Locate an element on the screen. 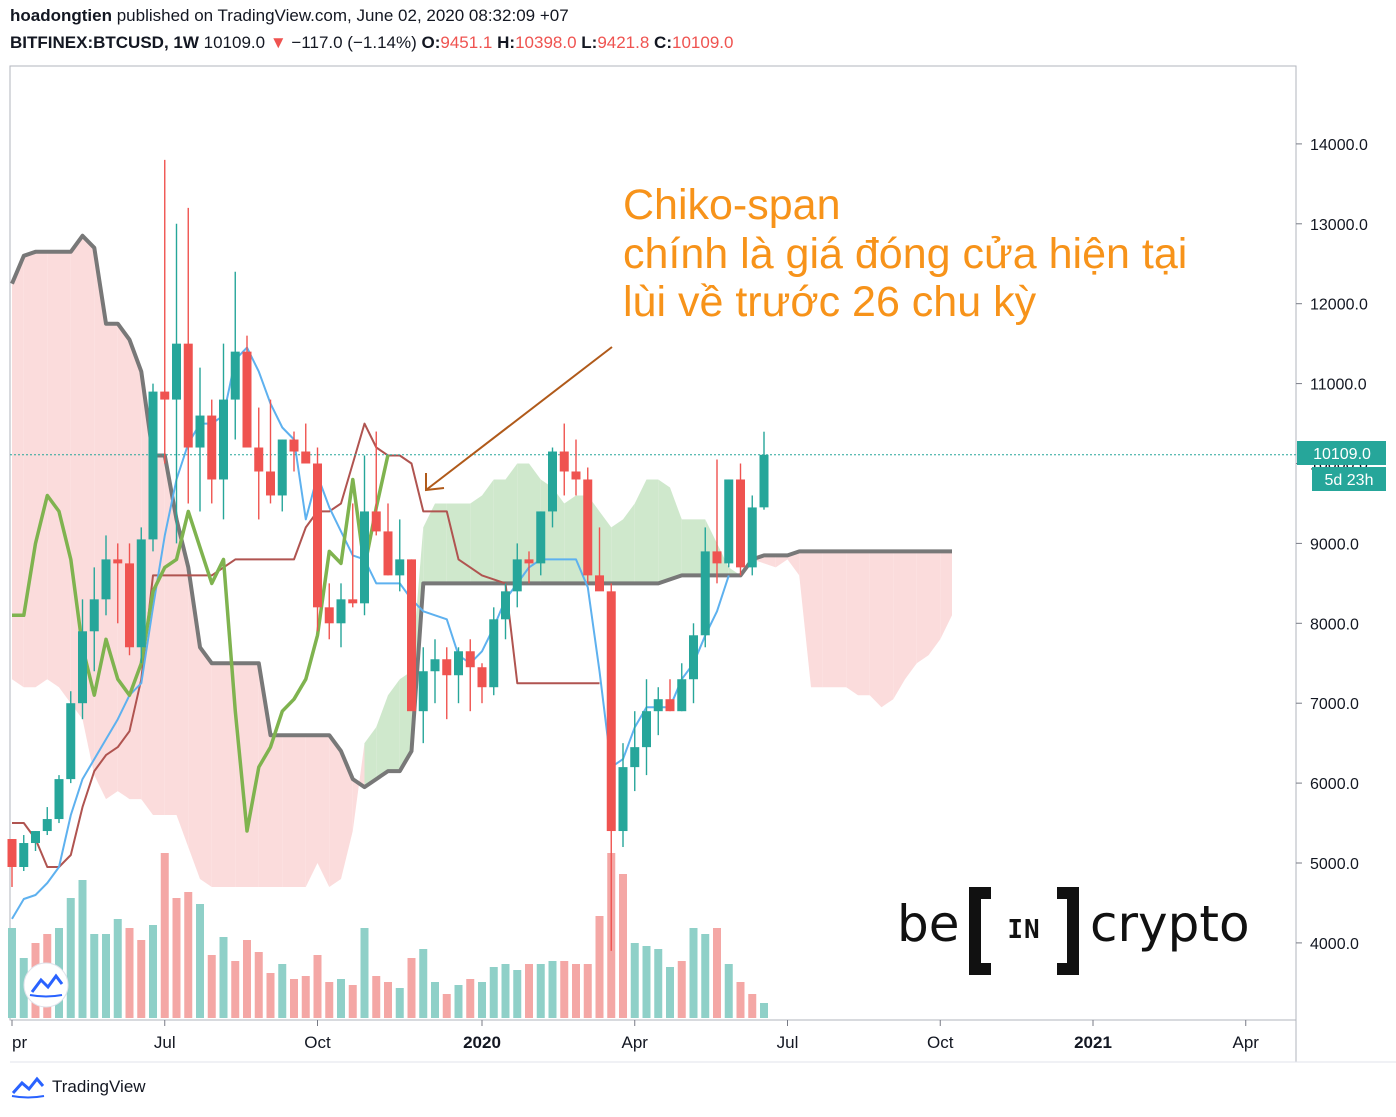  countdown-box is located at coordinates (1349, 479).